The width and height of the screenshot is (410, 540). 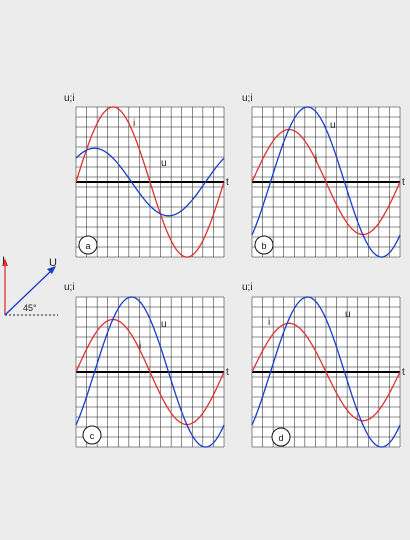 I want to click on panel-a-badge, so click(x=88, y=245).